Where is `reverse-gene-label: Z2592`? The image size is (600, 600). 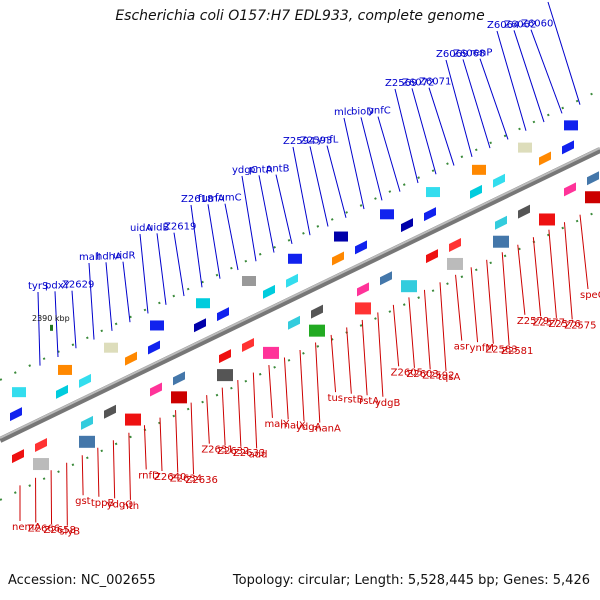
reverse-gene-label: Z2592 is located at coordinates (438, 375).